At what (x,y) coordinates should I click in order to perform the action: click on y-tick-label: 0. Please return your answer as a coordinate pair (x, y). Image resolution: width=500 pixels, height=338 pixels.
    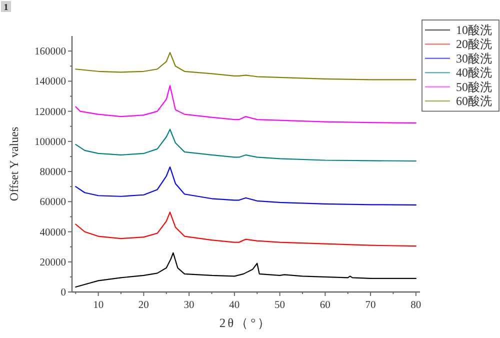
    Looking at the image, I should click on (63, 293).